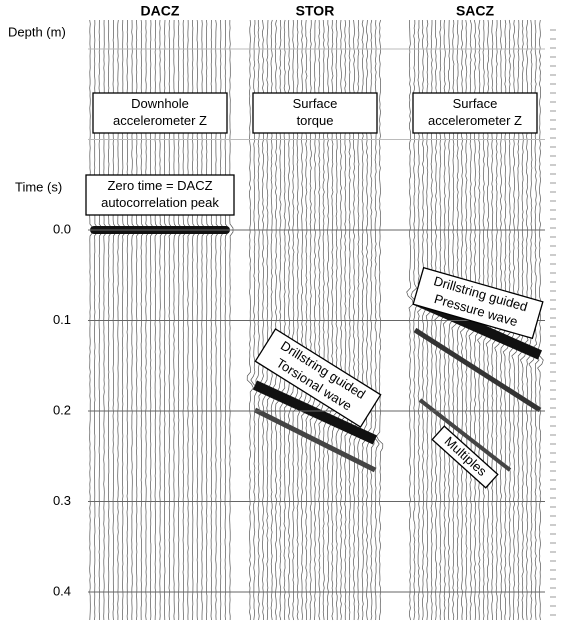 Image resolution: width=573 pixels, height=630 pixels. I want to click on multiples-band, so click(465, 435).